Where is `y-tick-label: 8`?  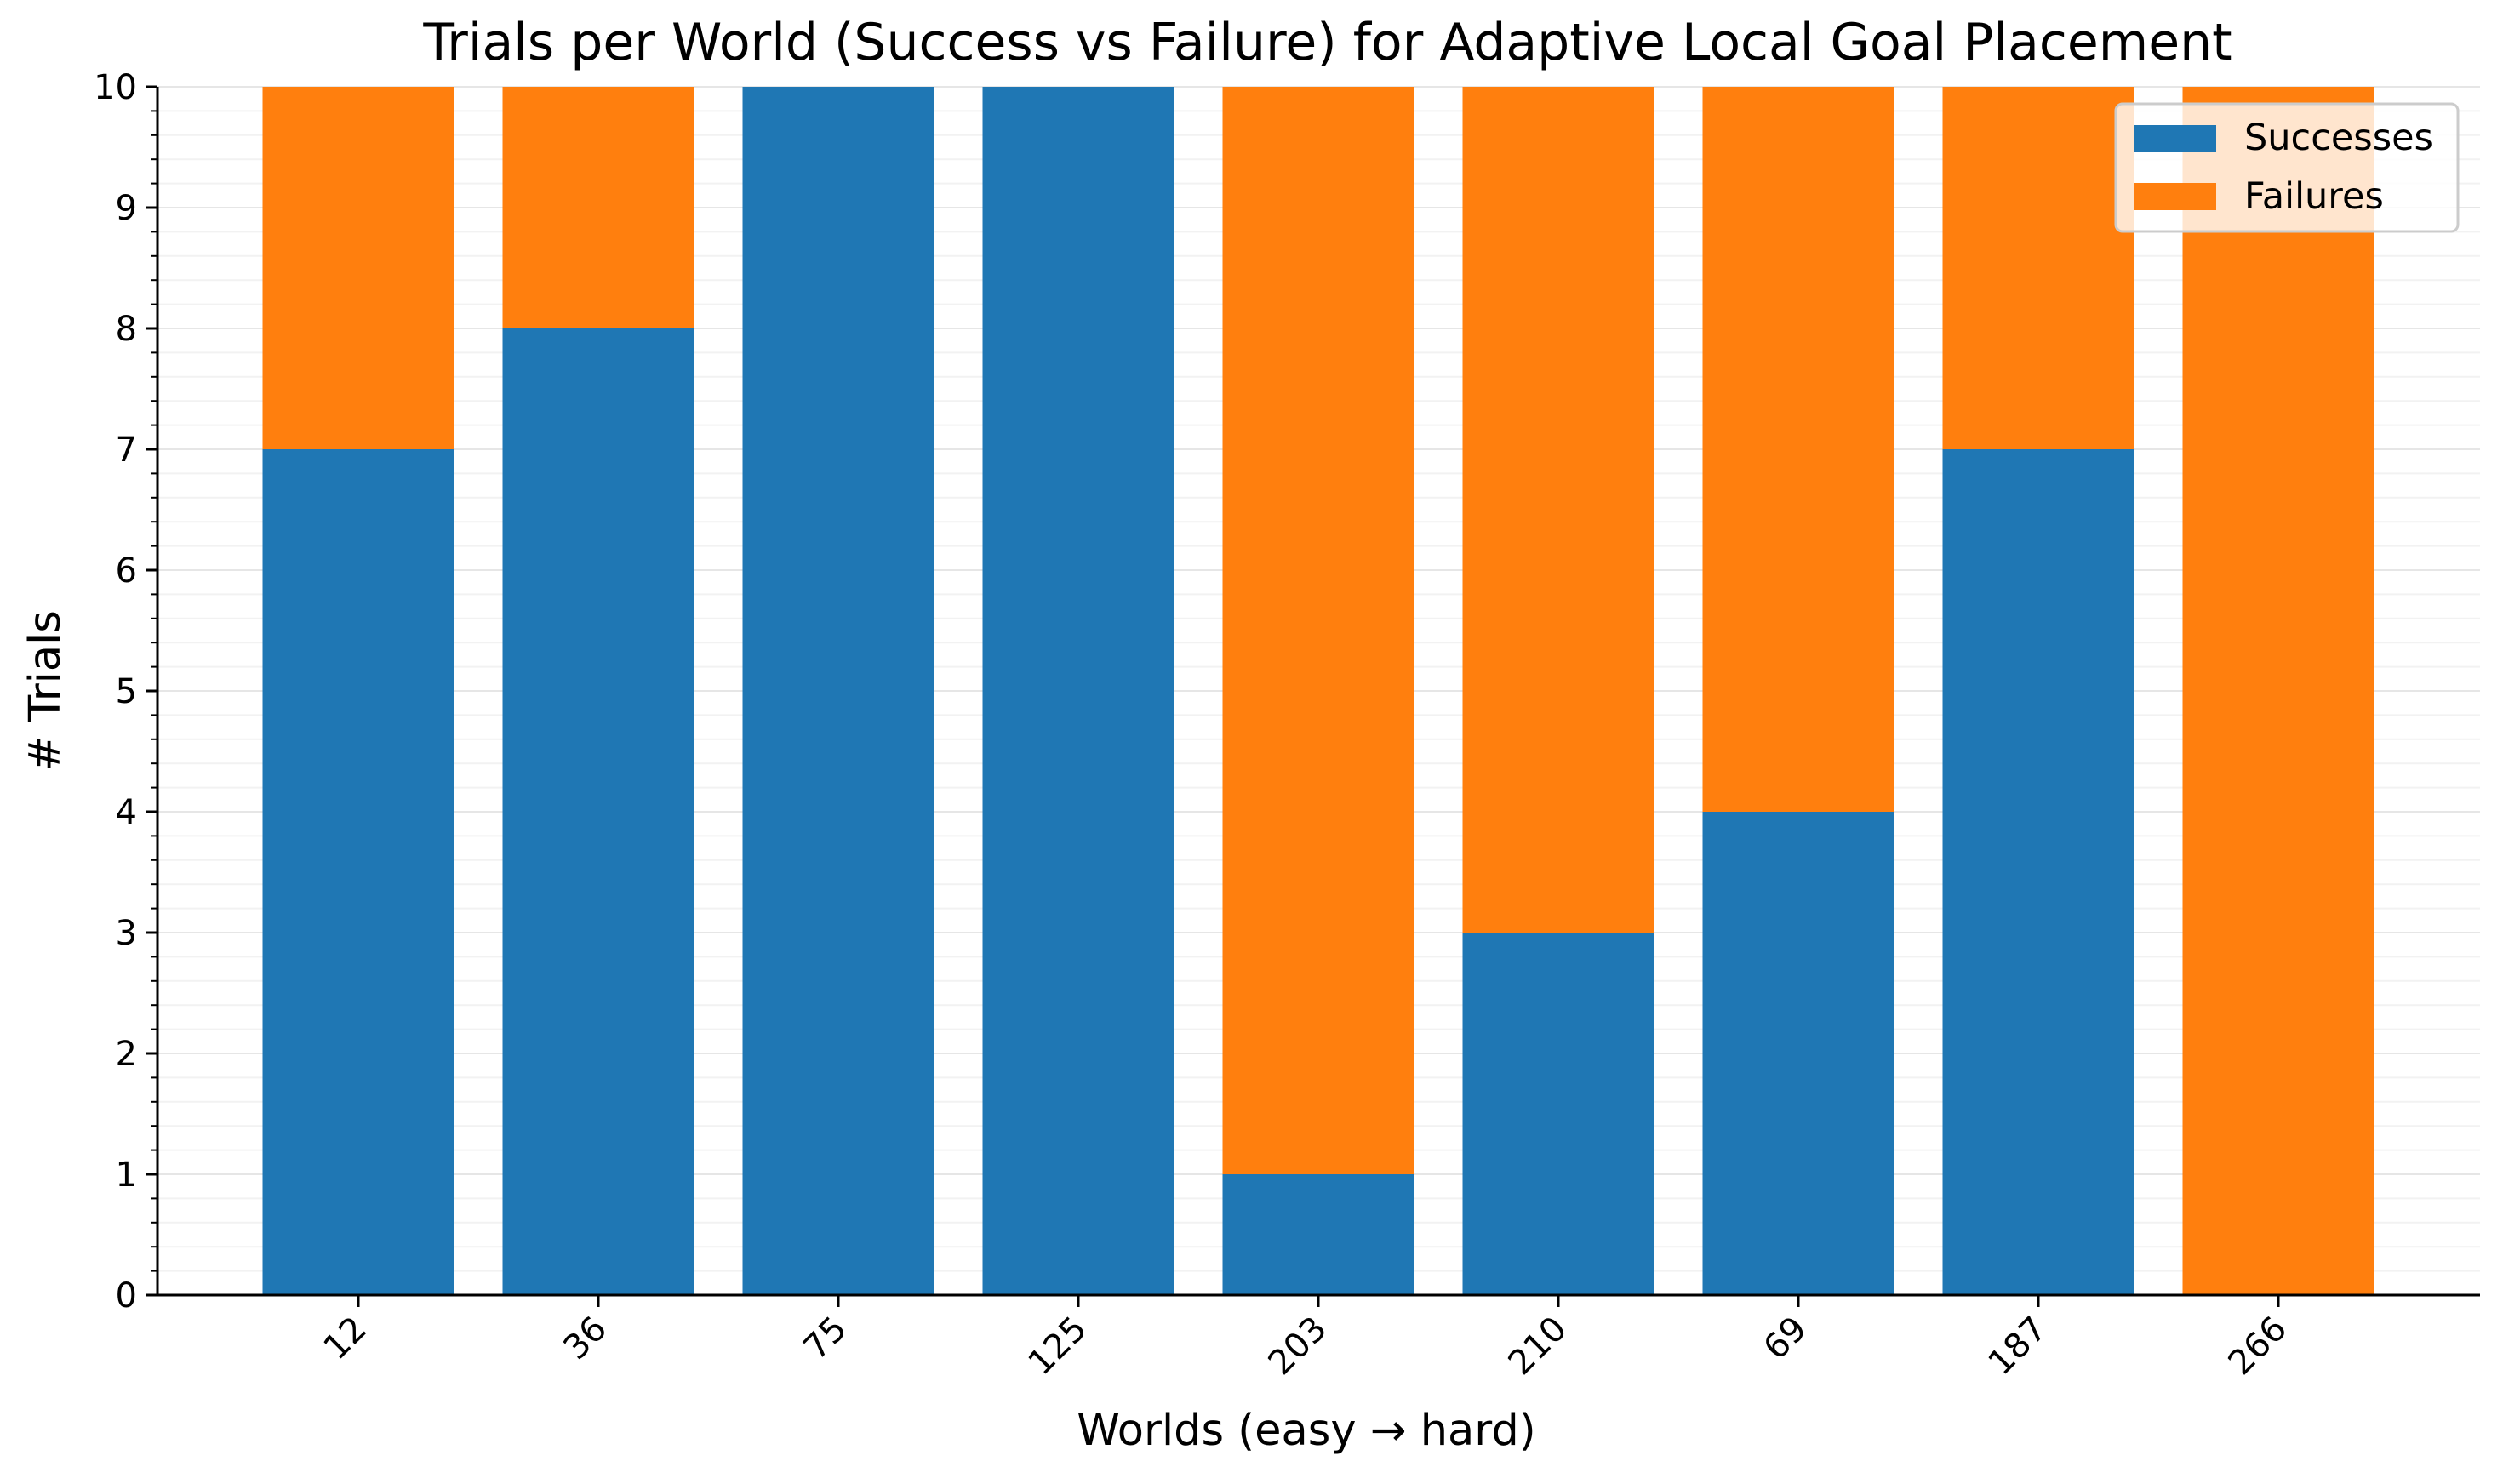
y-tick-label: 8 is located at coordinates (126, 329).